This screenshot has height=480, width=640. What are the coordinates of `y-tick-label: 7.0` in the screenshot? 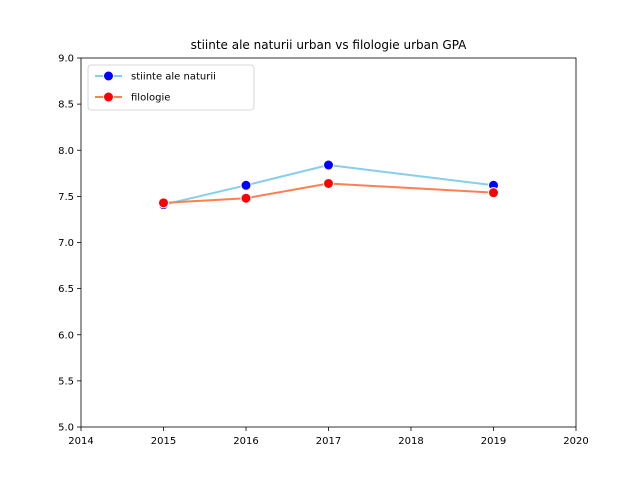 It's located at (66, 243).